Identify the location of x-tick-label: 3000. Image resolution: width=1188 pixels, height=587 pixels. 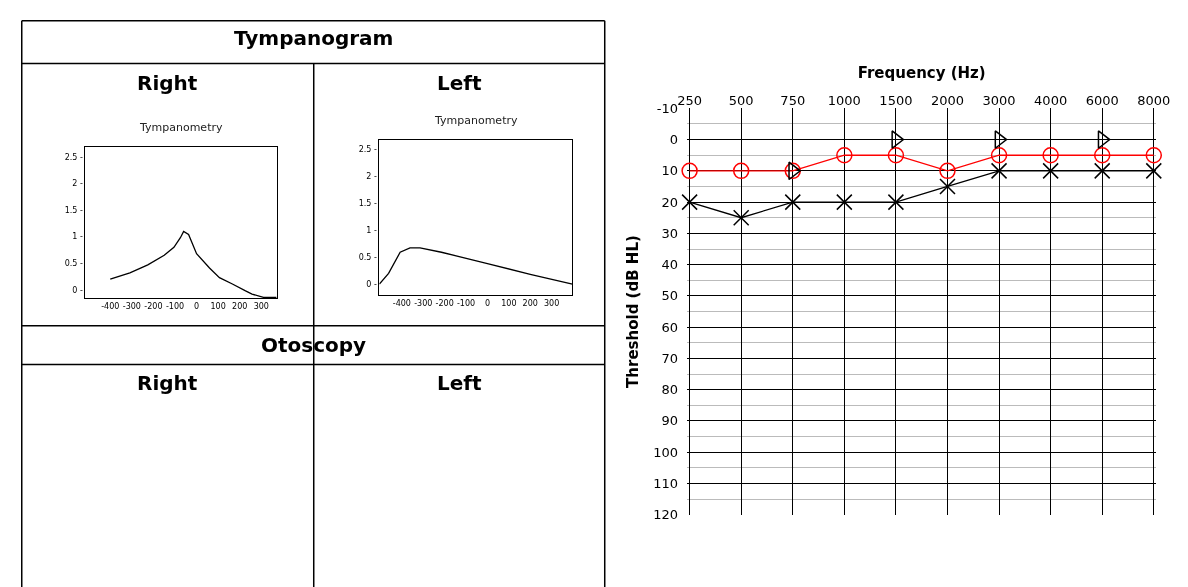
(999, 100).